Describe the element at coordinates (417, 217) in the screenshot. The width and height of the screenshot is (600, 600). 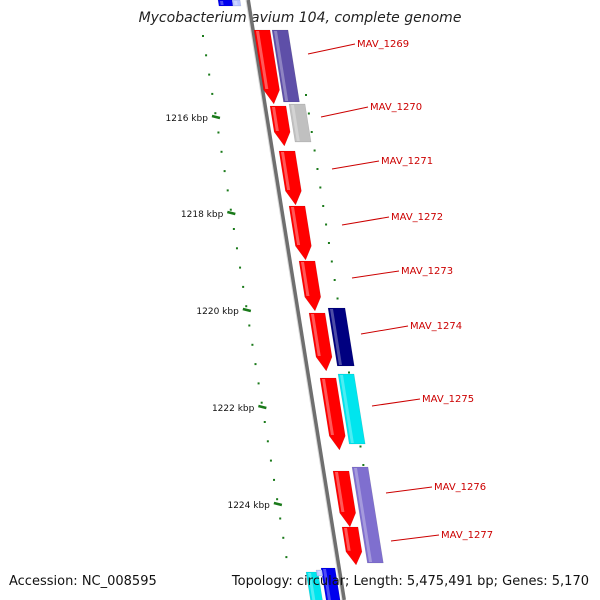
I see `gene-label: MAV_1272` at that location.